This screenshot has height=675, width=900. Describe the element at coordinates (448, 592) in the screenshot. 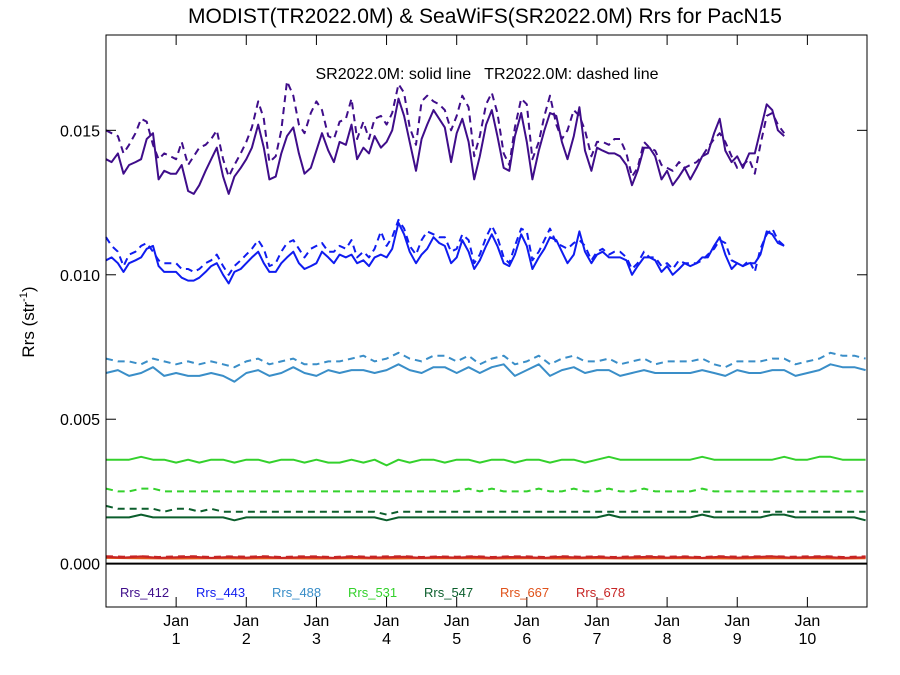

I see `legend-entry: Rrs_547` at that location.